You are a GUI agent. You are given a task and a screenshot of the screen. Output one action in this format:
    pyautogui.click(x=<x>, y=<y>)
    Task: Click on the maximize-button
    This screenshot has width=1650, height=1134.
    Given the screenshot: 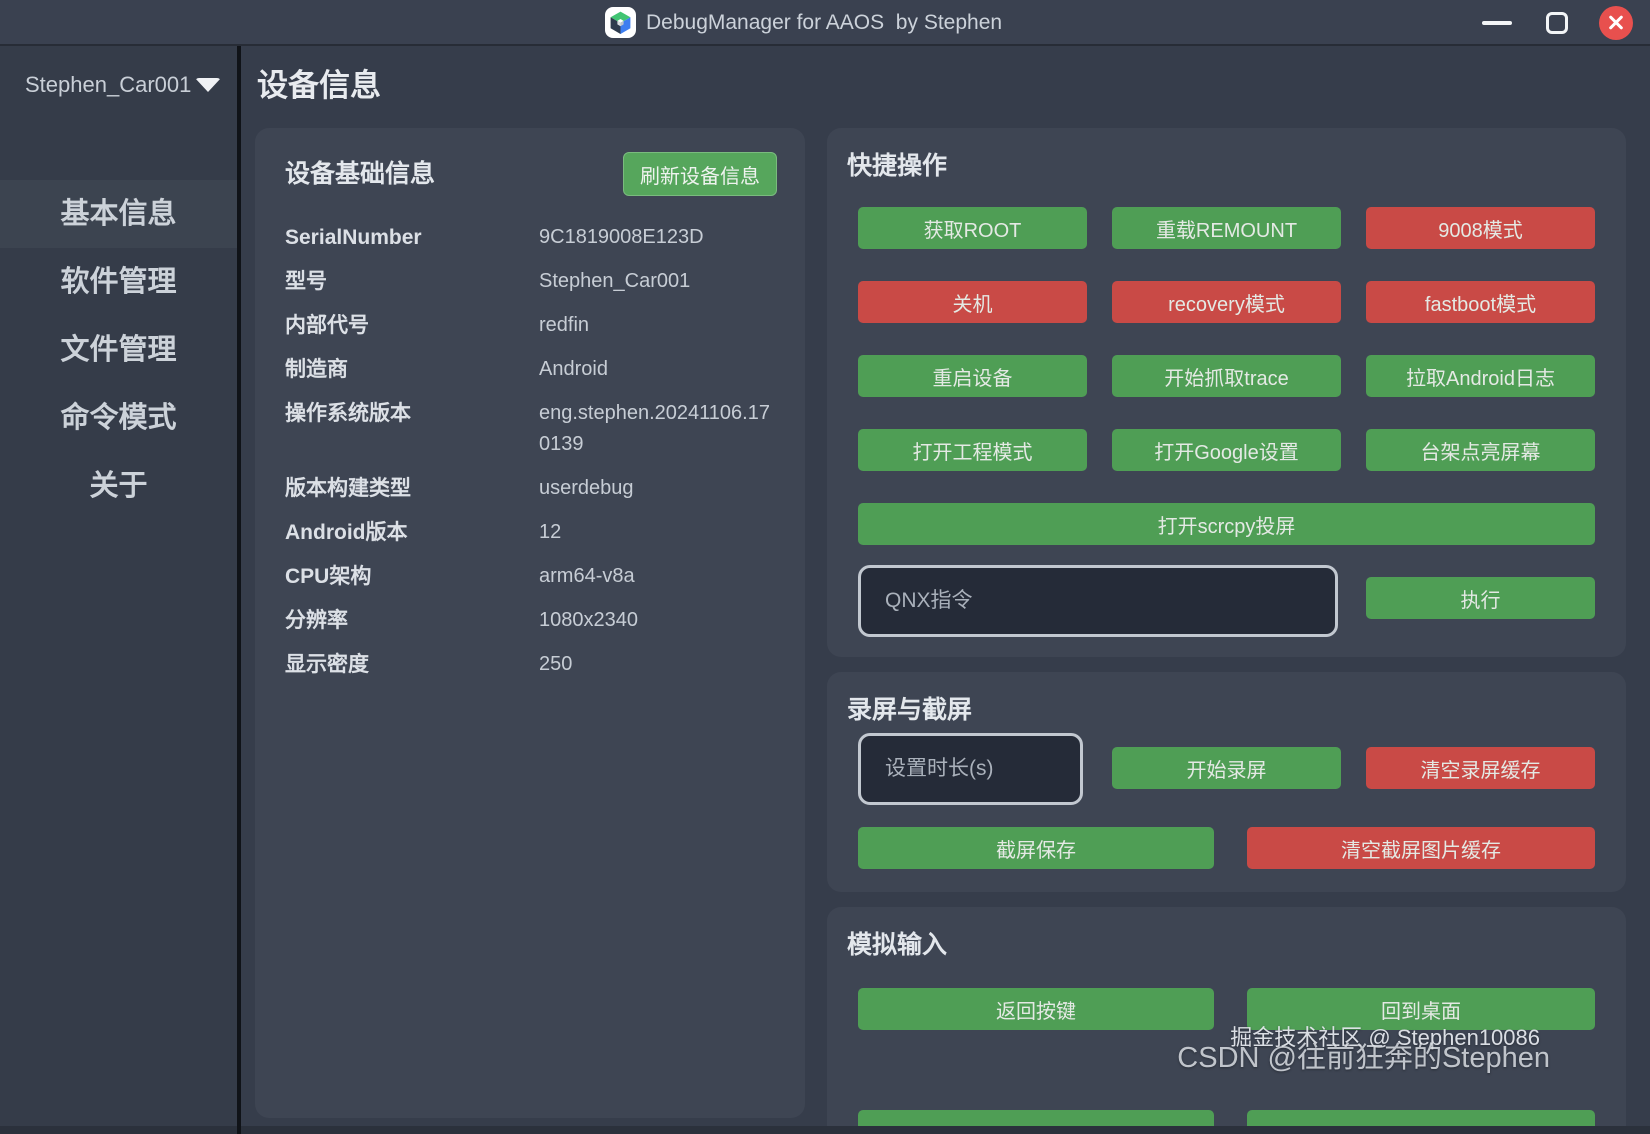 What is the action you would take?
    pyautogui.click(x=1557, y=23)
    